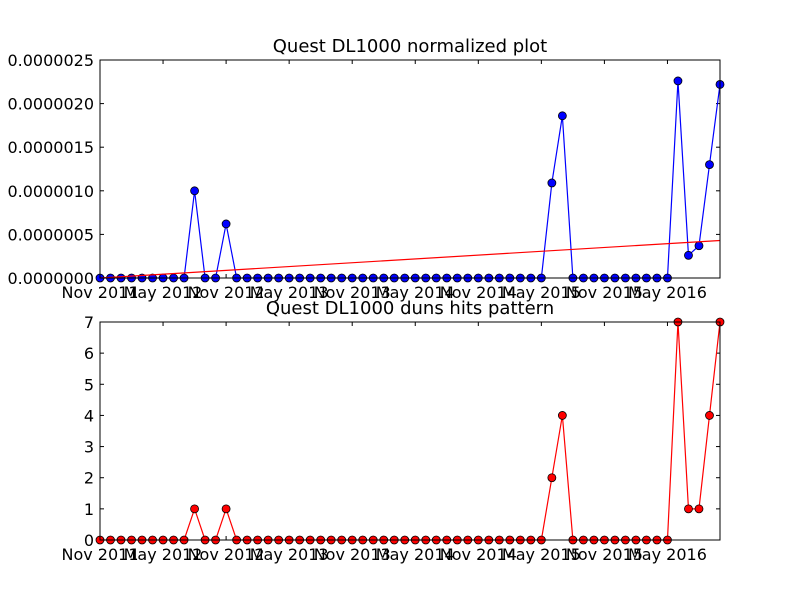 The image size is (800, 600). Describe the element at coordinates (50, 278) in the screenshot. I see `y-tick-label: 0.0000000` at that location.